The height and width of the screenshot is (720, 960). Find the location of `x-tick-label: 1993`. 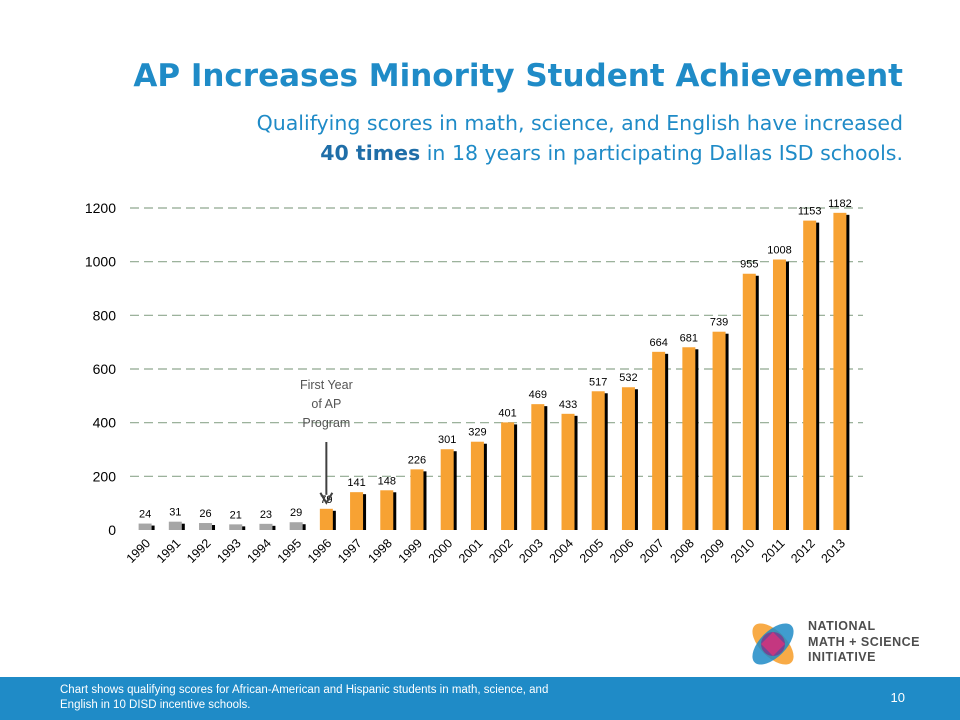

x-tick-label: 1993 is located at coordinates (229, 551).